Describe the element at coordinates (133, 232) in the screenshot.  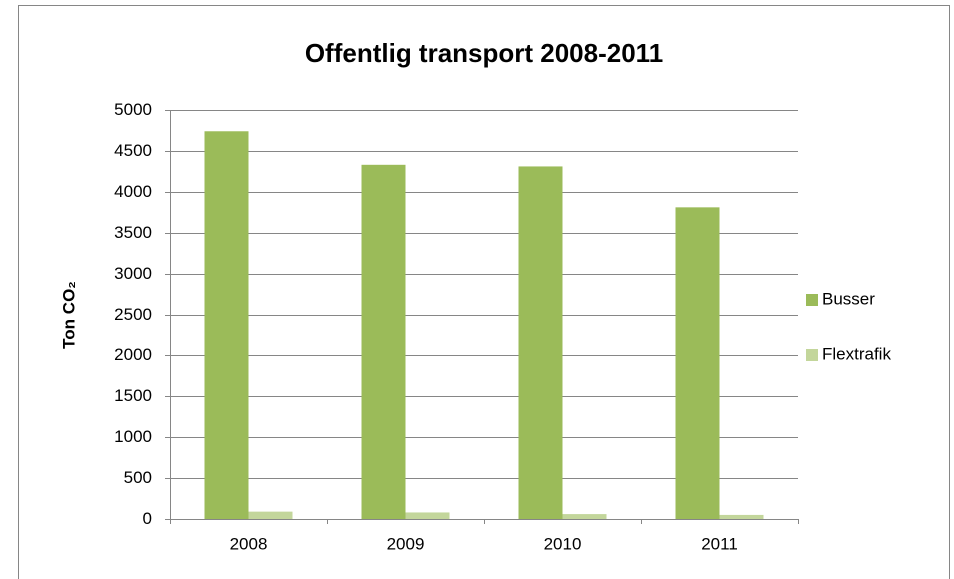
I see `y-tick-label: 3500` at that location.